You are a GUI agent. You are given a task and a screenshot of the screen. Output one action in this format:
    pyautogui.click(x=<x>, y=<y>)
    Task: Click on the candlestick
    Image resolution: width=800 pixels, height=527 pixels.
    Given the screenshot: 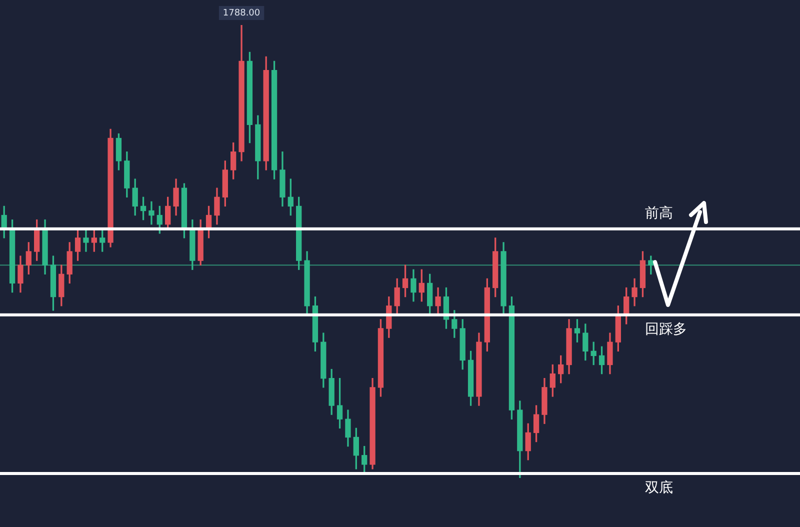 What is the action you would take?
    pyautogui.click(x=151, y=213)
    